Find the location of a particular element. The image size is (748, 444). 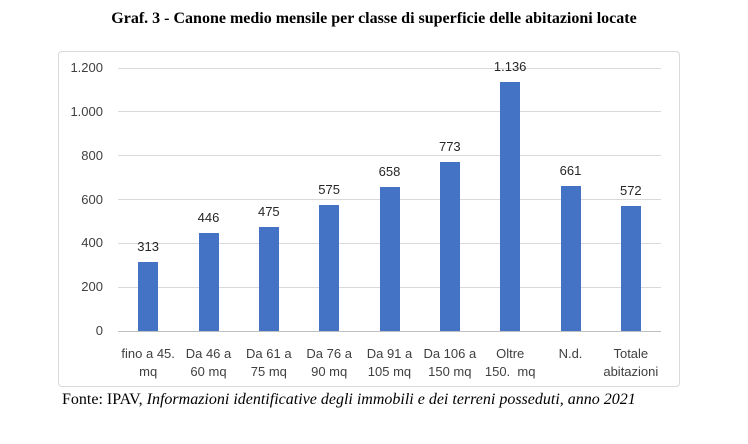

bar-value-label: 661 is located at coordinates (570, 171).